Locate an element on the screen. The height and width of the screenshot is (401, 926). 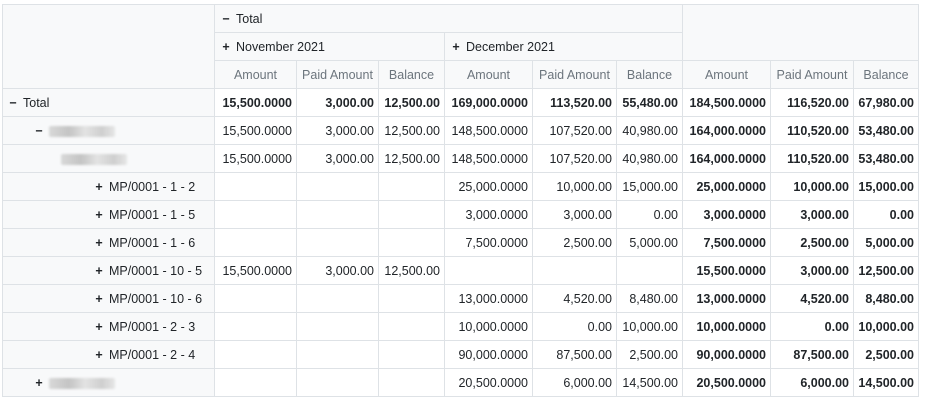
cell-total-balance: 10,000.00 is located at coordinates (886, 326).